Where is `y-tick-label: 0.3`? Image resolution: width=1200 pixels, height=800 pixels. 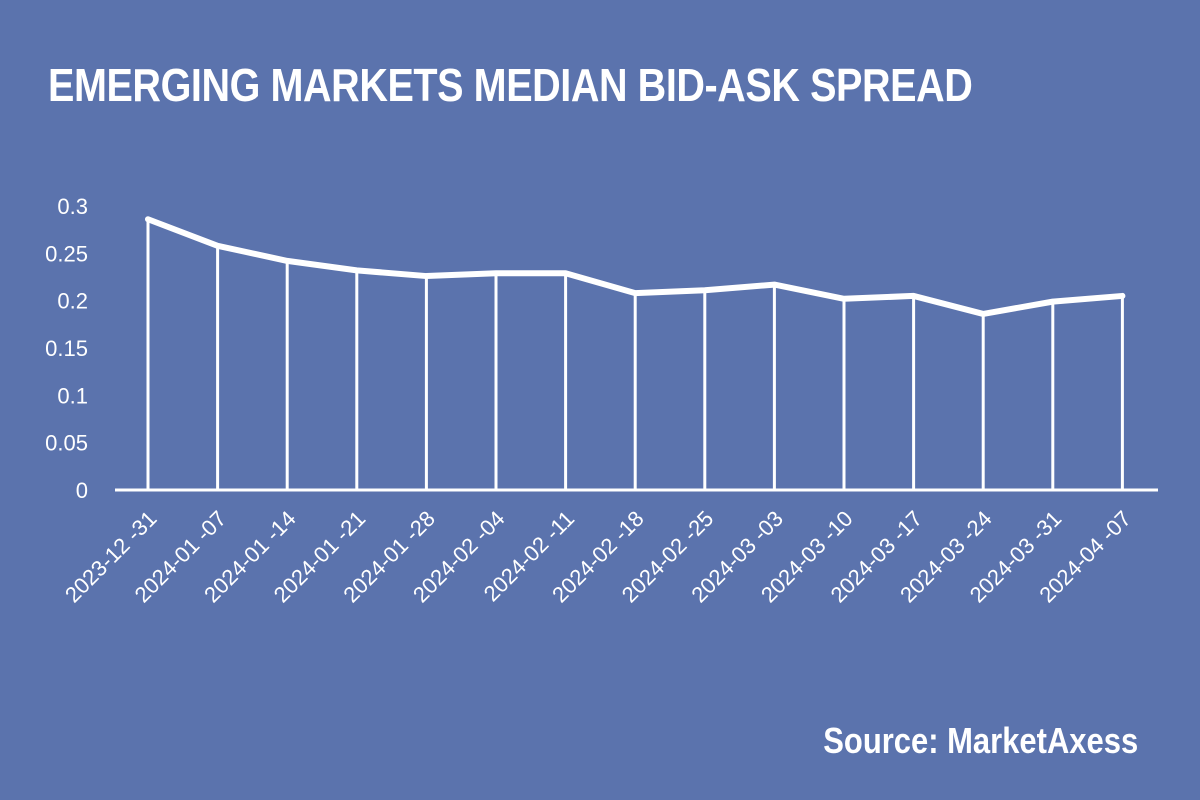
y-tick-label: 0.3 is located at coordinates (72, 206).